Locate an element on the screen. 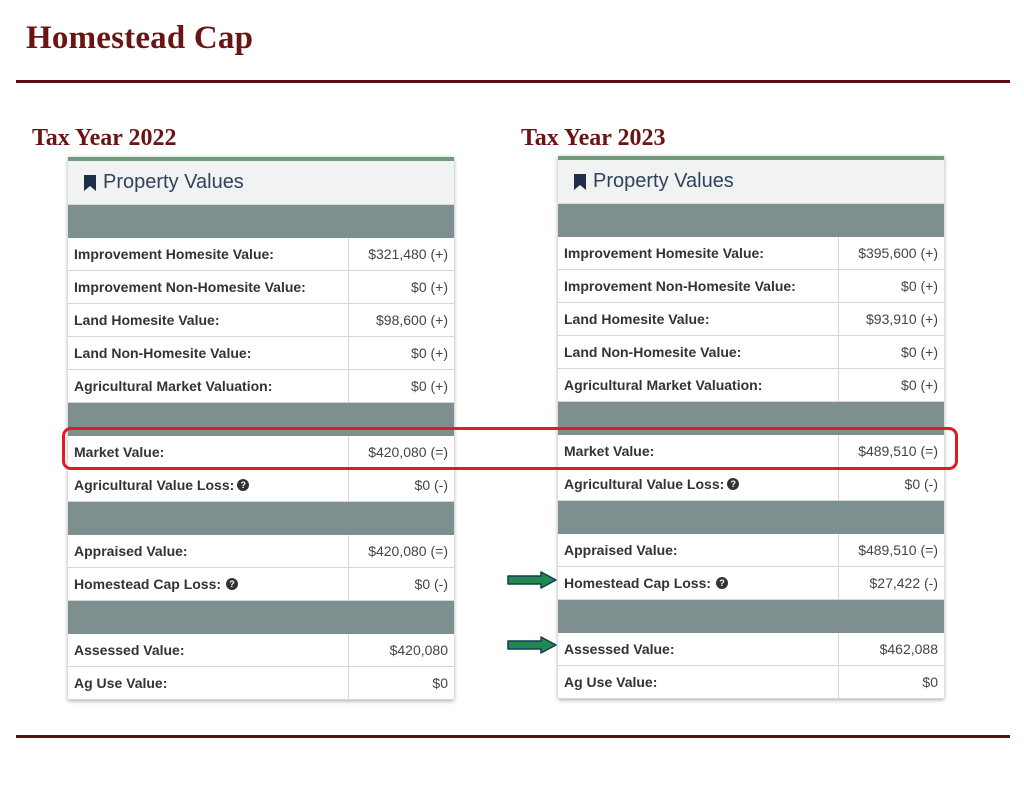  table-row: Homestead Cap Loss:? $0 (-) is located at coordinates (261, 584).